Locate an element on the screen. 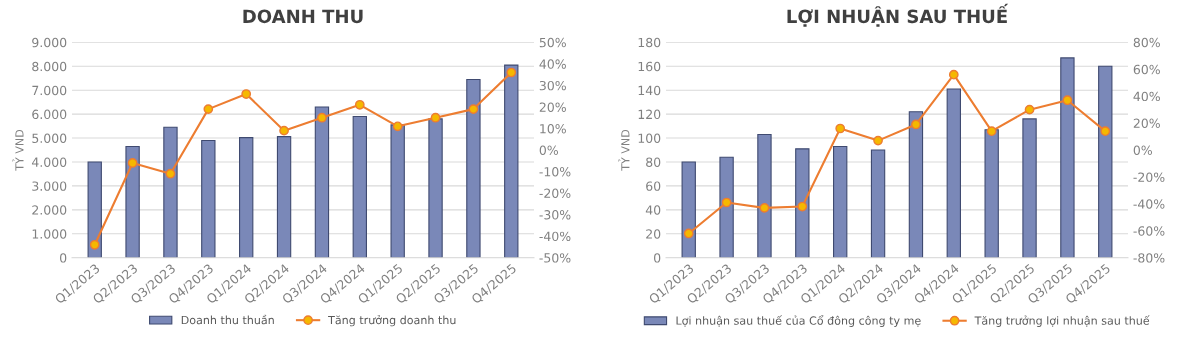 The height and width of the screenshot is (353, 1200). y2-tick-label: -50% is located at coordinates (555, 258).